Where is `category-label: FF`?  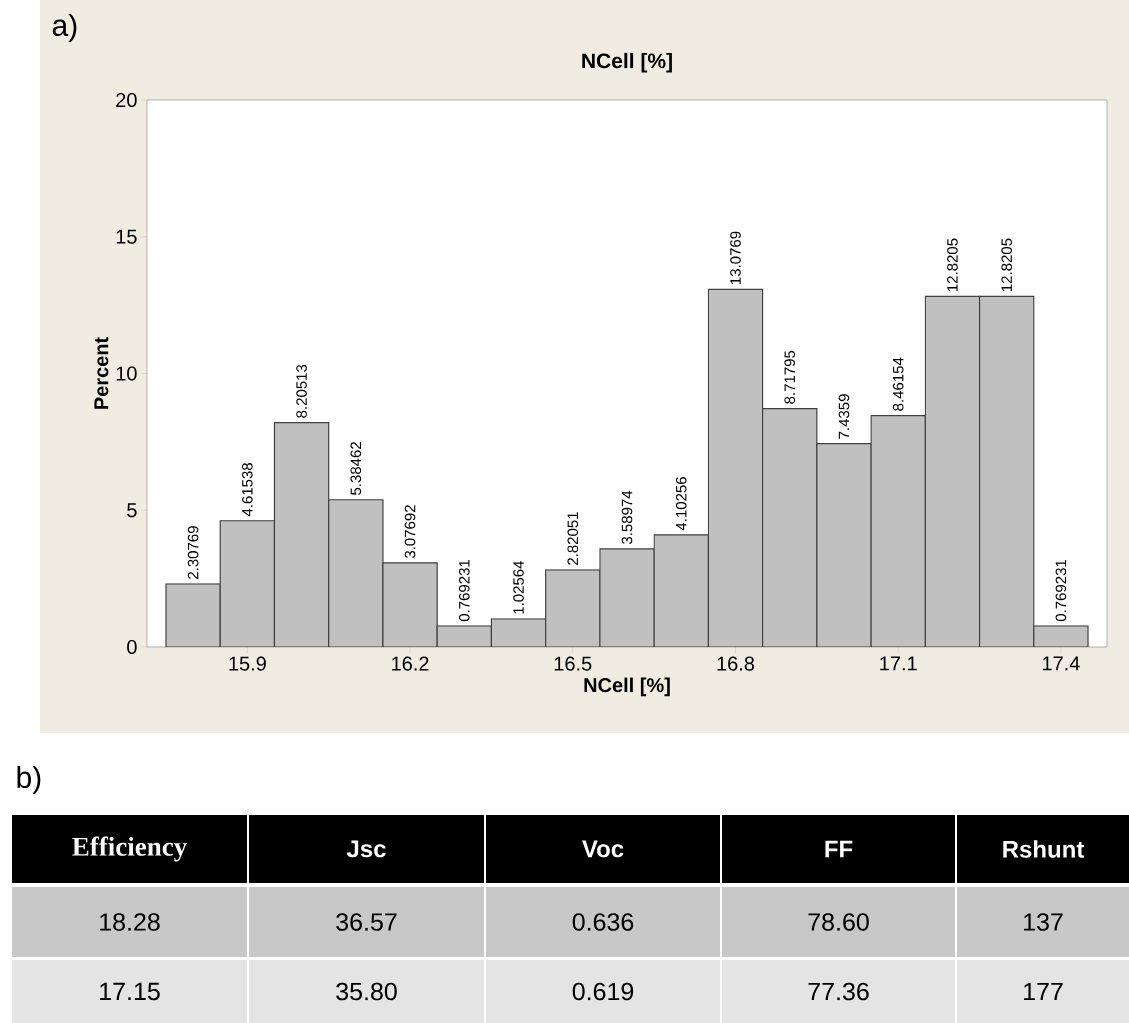
category-label: FF is located at coordinates (839, 849).